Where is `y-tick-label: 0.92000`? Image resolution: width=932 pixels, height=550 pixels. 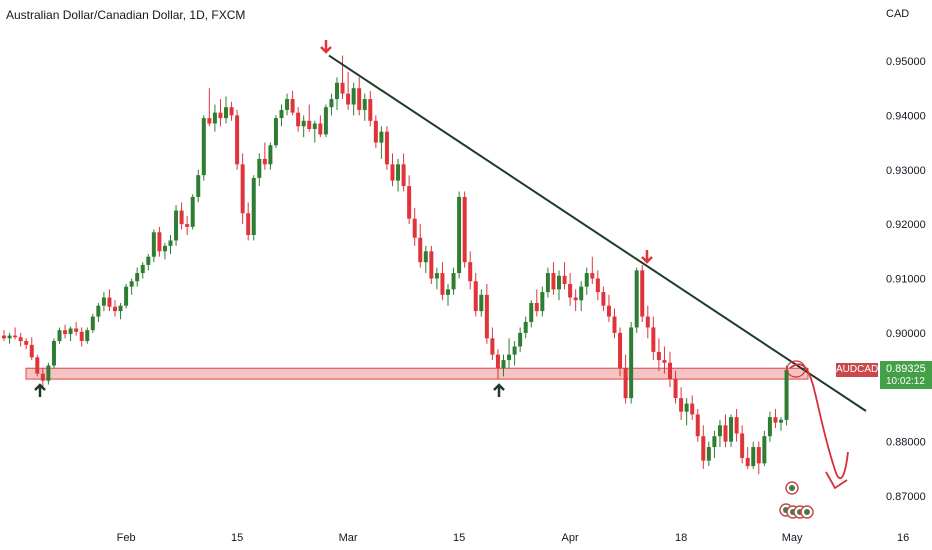 y-tick-label: 0.92000 is located at coordinates (906, 225).